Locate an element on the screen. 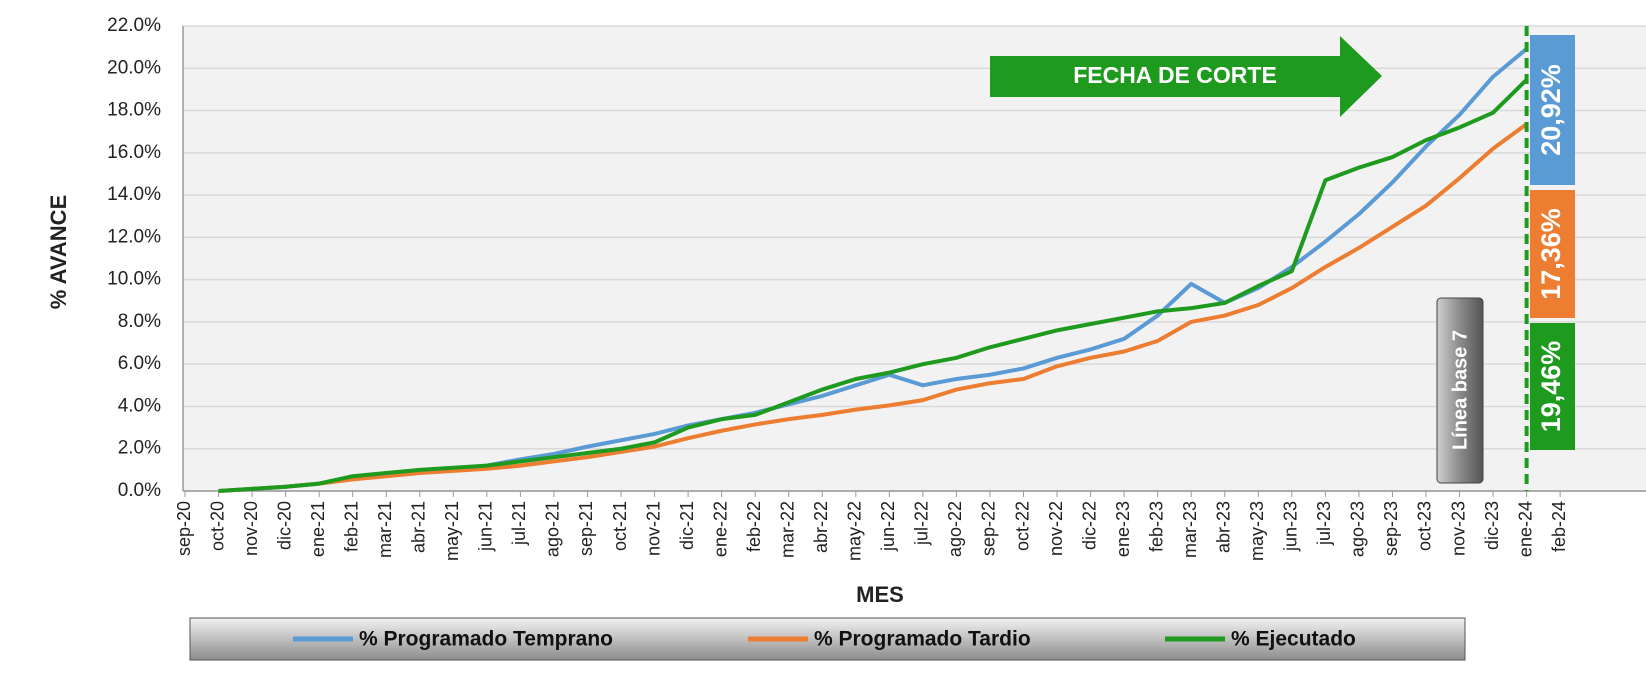 The width and height of the screenshot is (1646, 692). x-tick-label: oct-20 is located at coordinates (217, 526).